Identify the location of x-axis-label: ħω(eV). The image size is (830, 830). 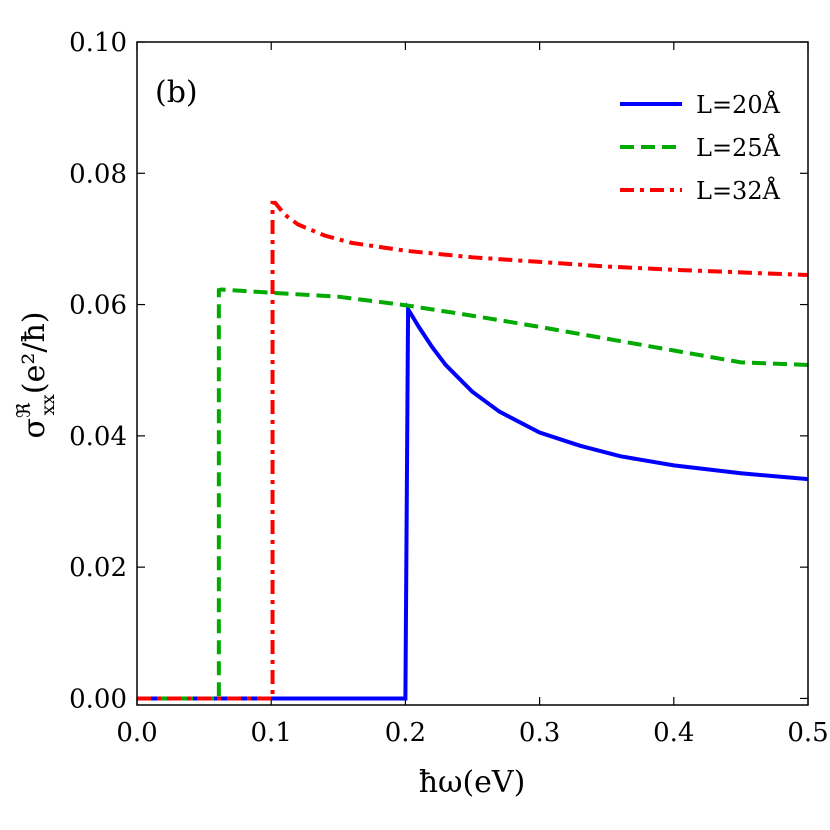
(472, 782).